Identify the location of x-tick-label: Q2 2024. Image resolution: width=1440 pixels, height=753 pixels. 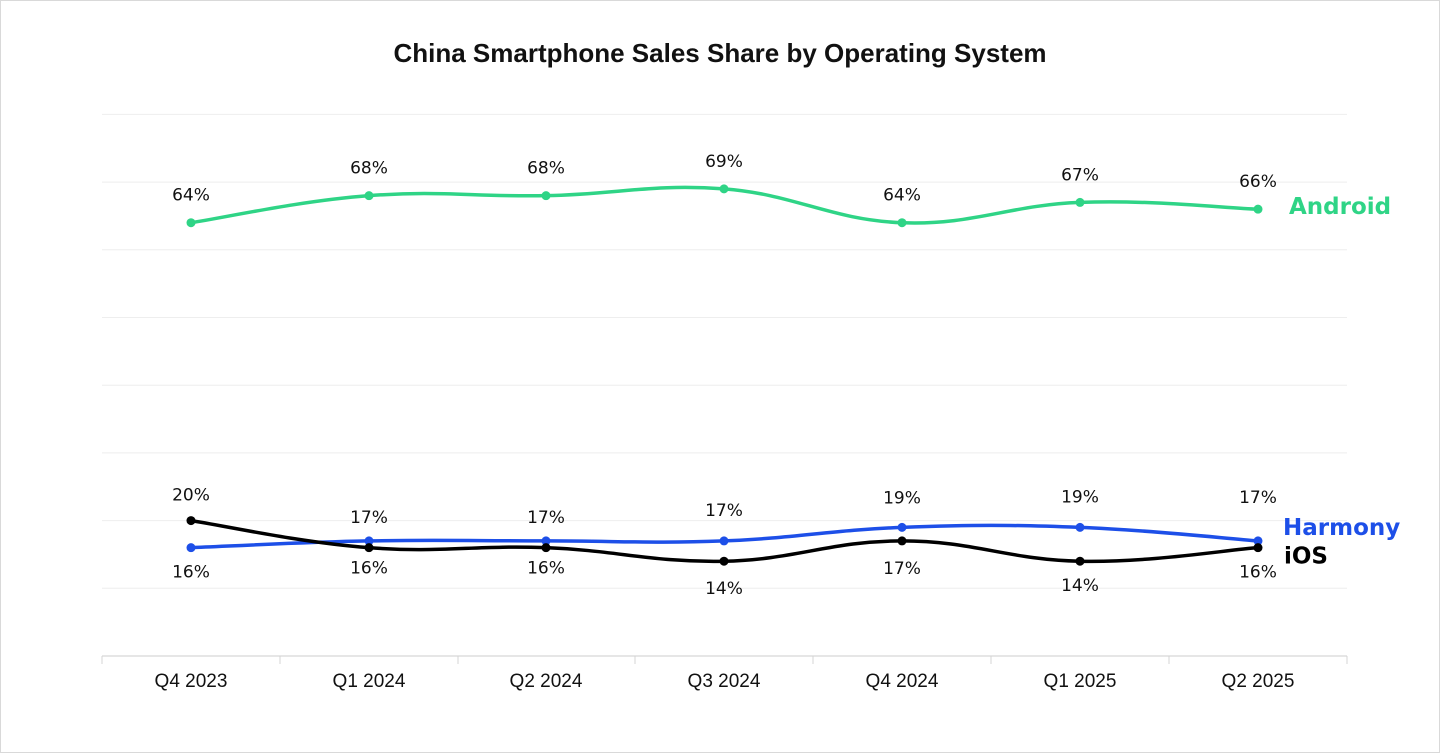
(546, 681).